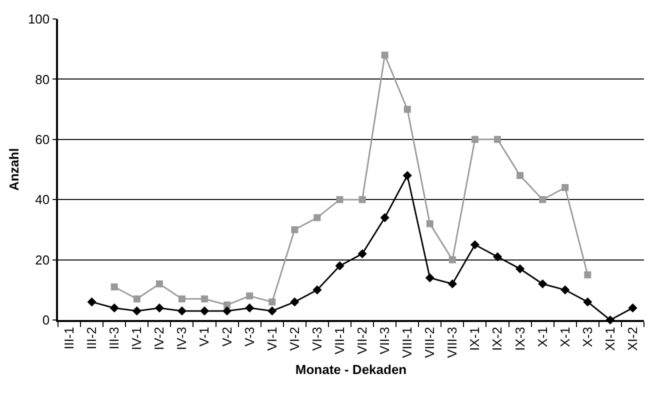 This screenshot has width=656, height=400. What do you see at coordinates (430, 342) in the screenshot?
I see `x-tick-label: VIII-2` at bounding box center [430, 342].